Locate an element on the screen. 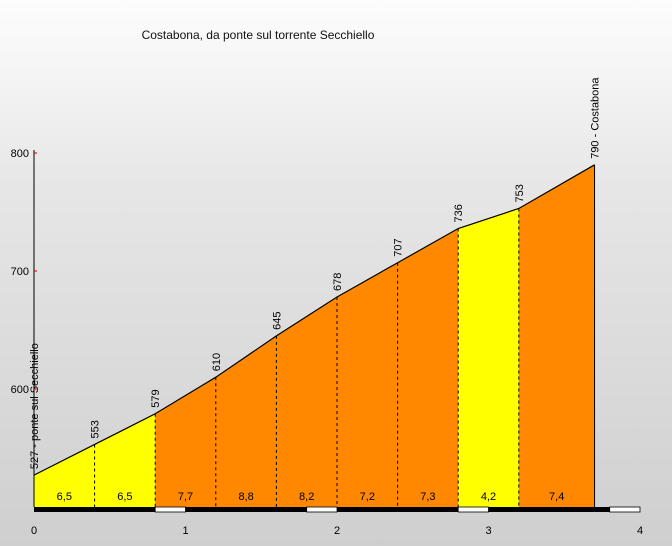  gradient-label: 7,4 is located at coordinates (556, 497).